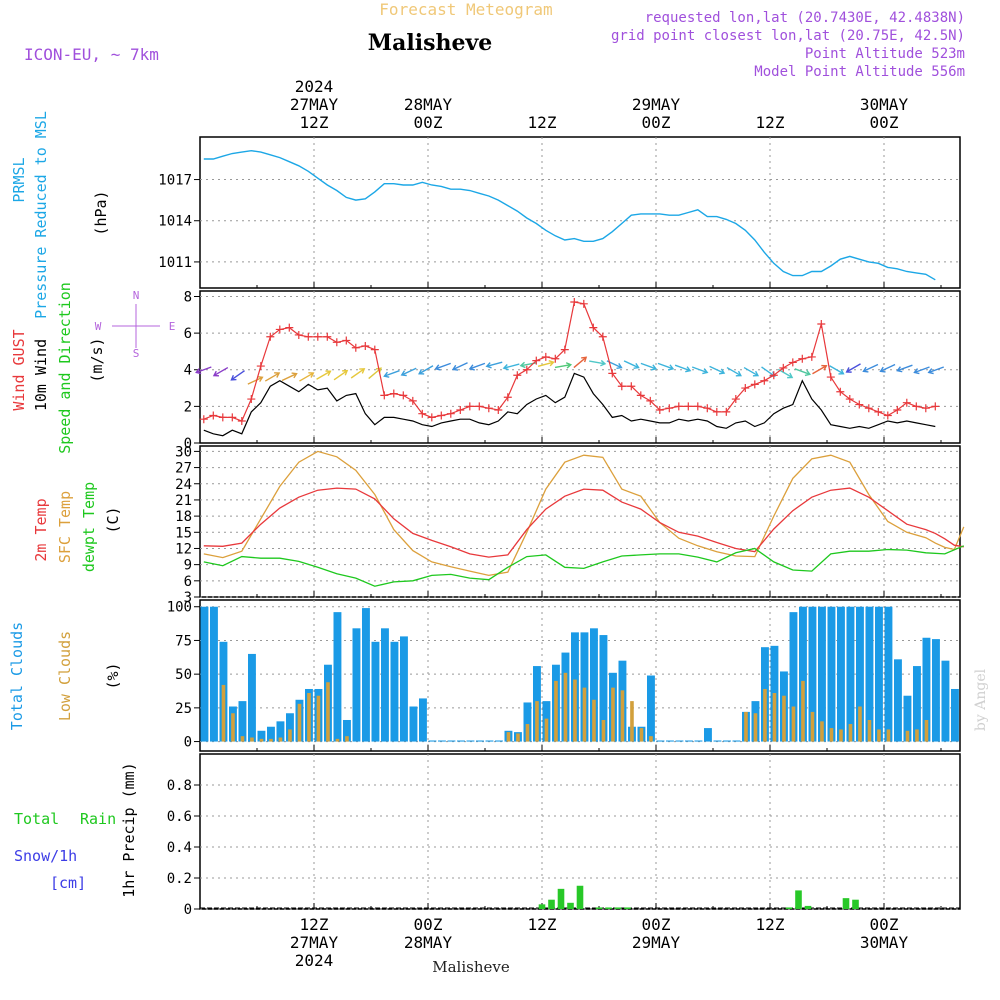 The image size is (1000, 1000). I want to click on top-hour-label: 12Z, so click(314, 122).